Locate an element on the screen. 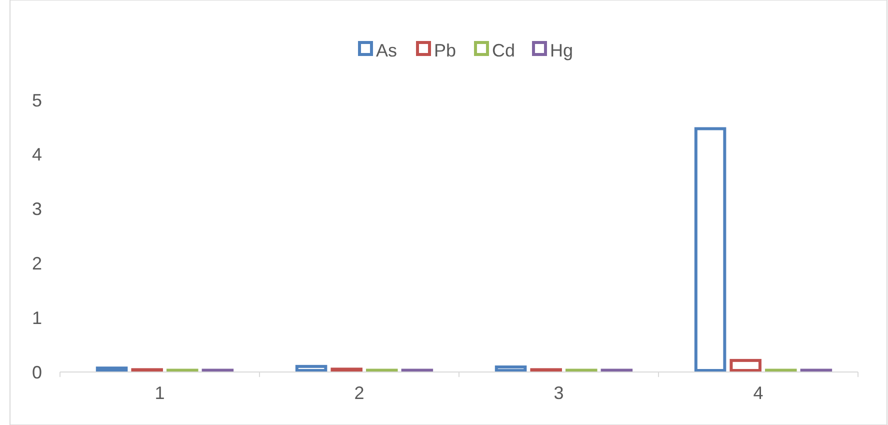  x-tick-label: 1 is located at coordinates (159, 393).